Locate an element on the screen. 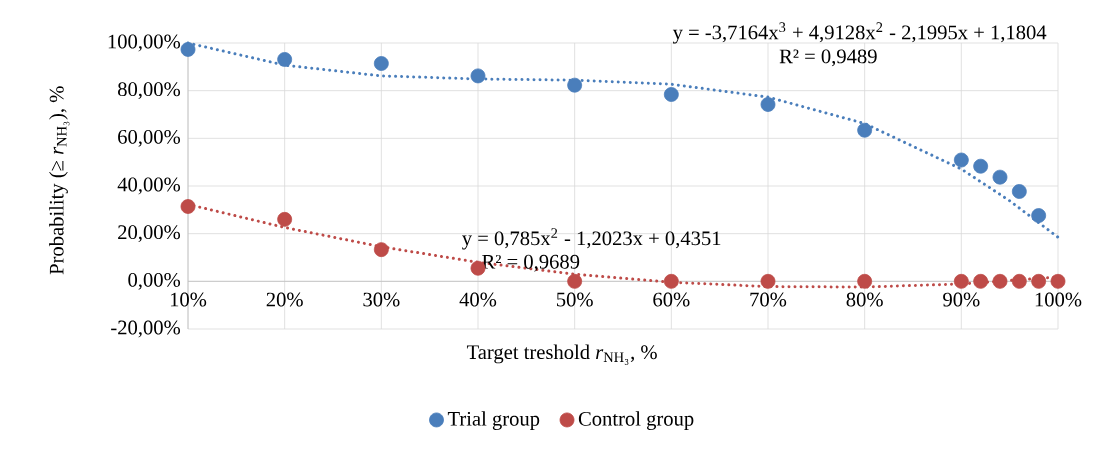 This screenshot has height=450, width=1102. x-tick-label: 20% is located at coordinates (284, 299).